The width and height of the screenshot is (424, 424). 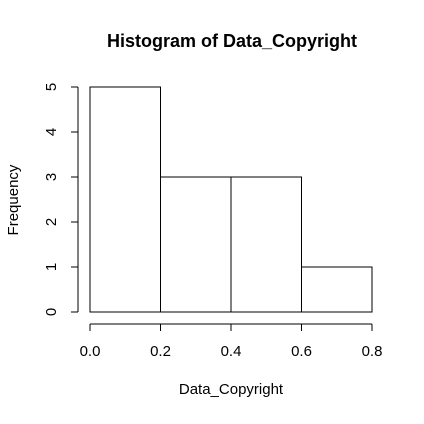 What do you see at coordinates (160, 351) in the screenshot?
I see `x-tick-label: 0.2` at bounding box center [160, 351].